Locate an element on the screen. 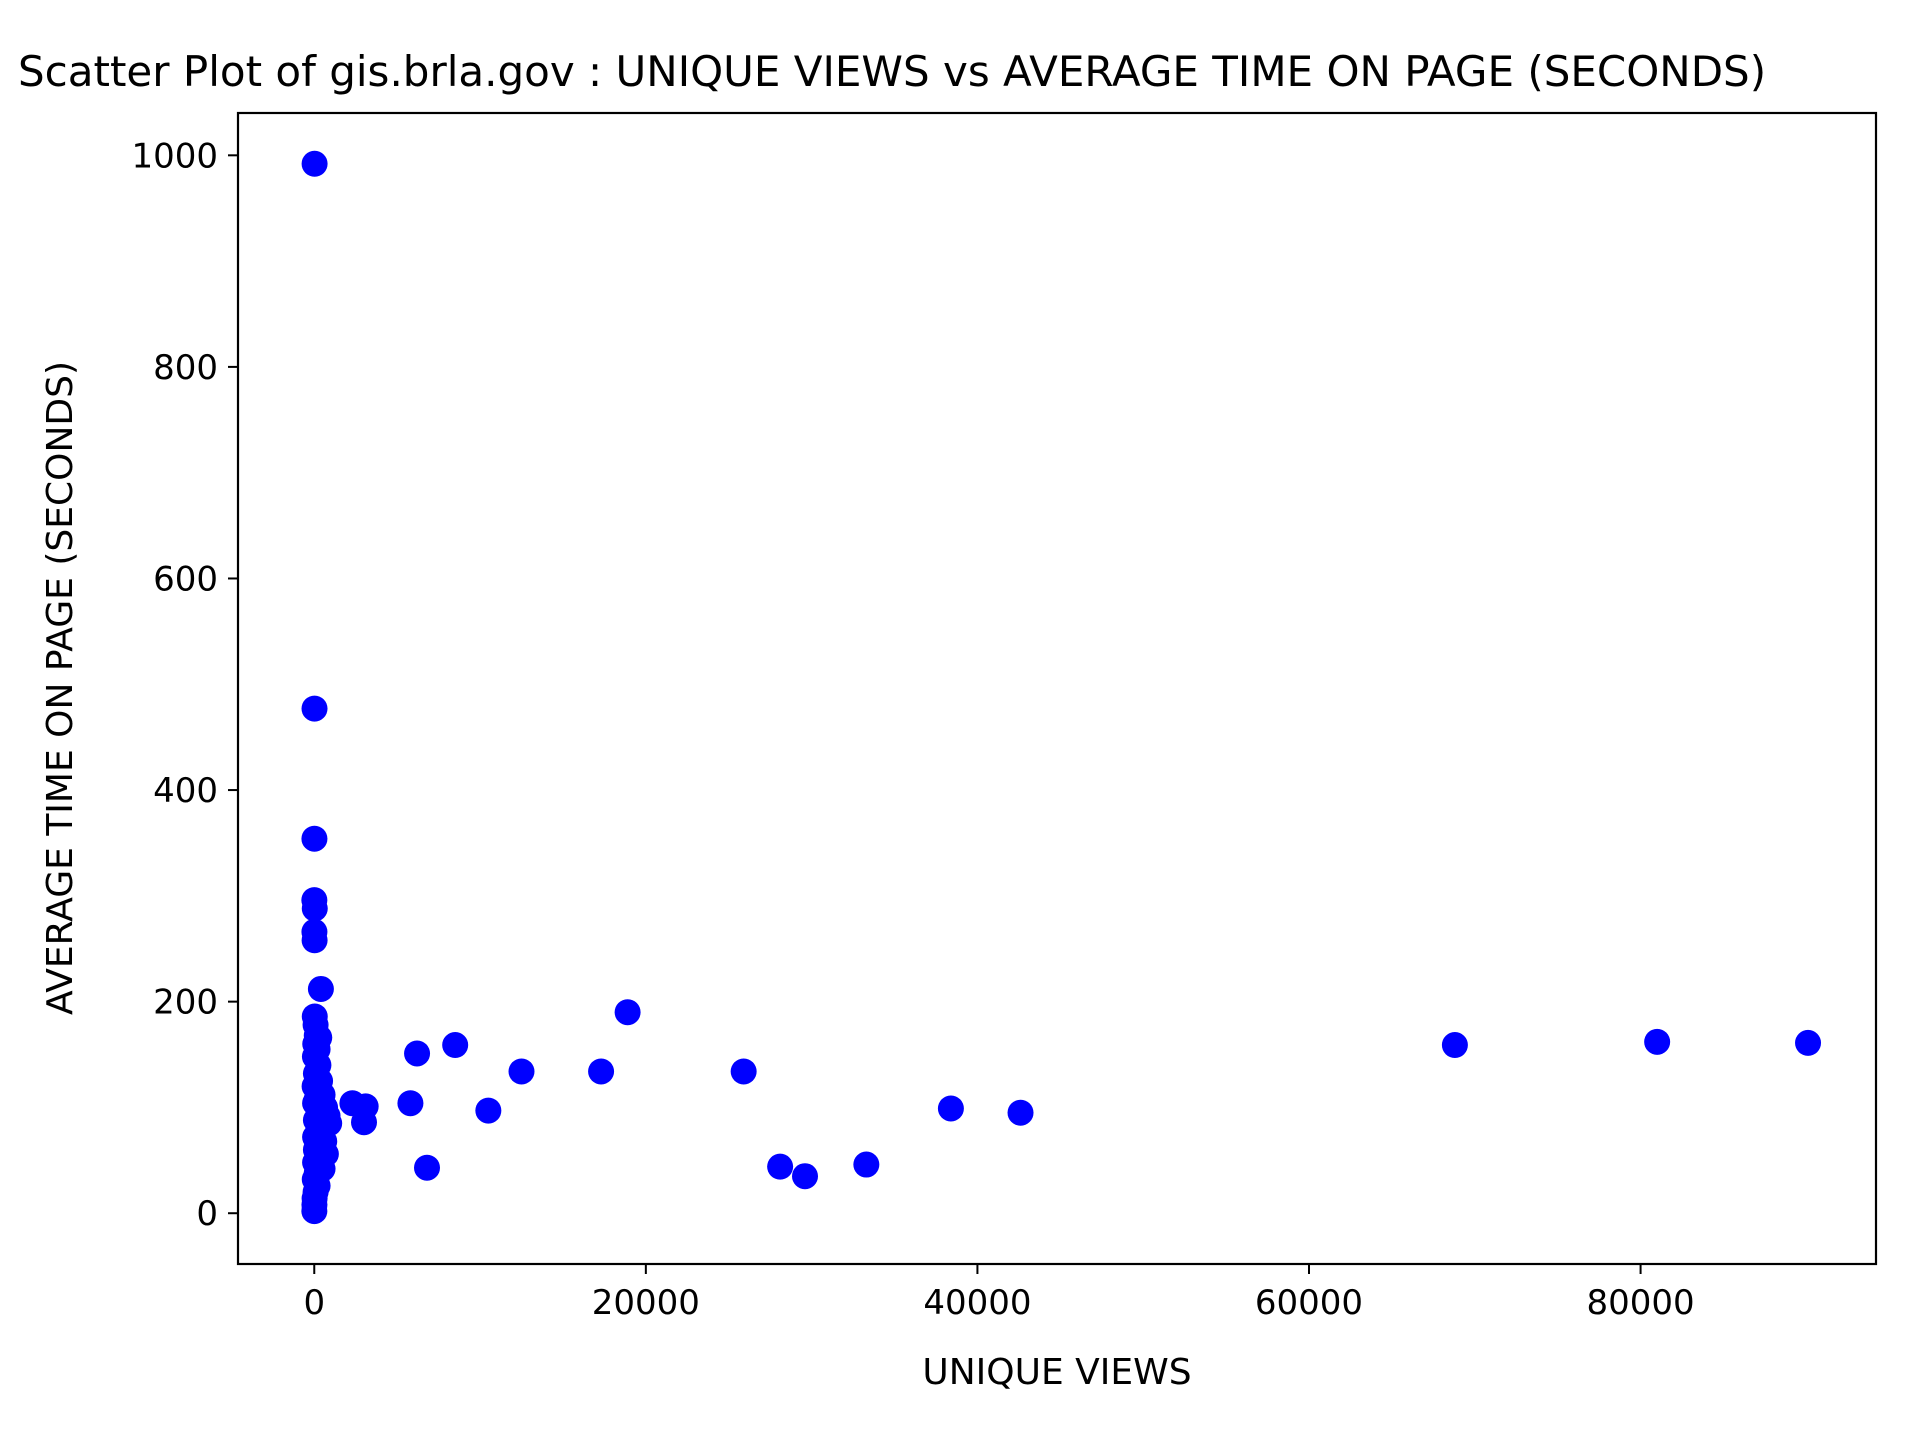 This screenshot has width=1920, height=1445. y-axis-ticks: 0 200 400 600 800 1000 is located at coordinates (184, 685).